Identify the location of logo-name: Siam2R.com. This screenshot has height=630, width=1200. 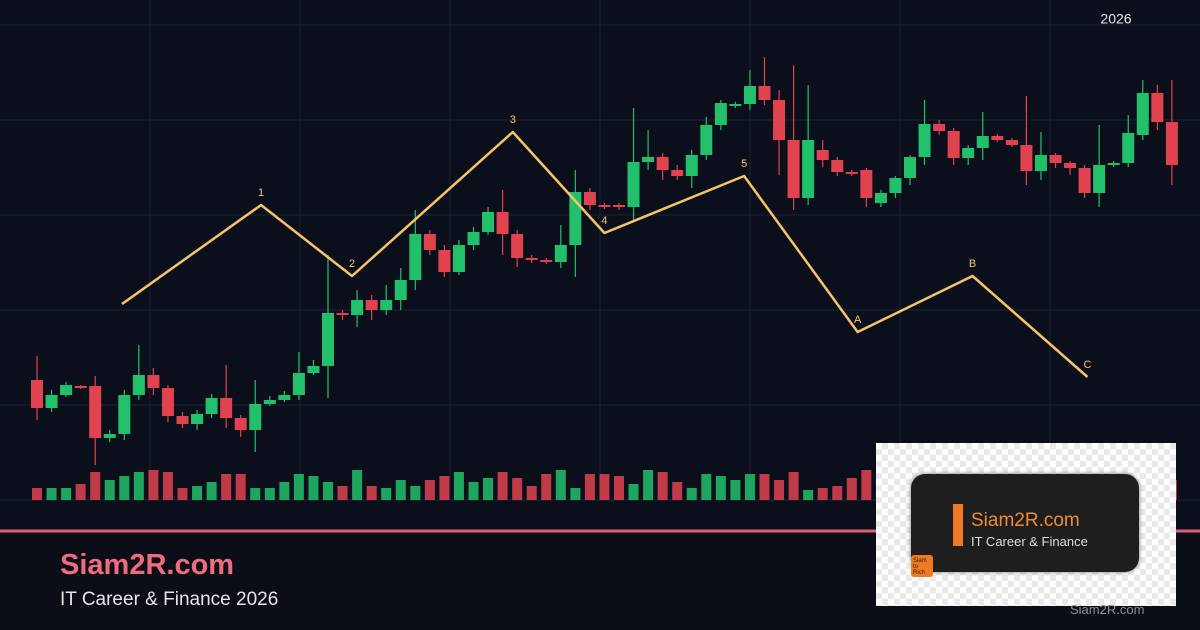
(1025, 520).